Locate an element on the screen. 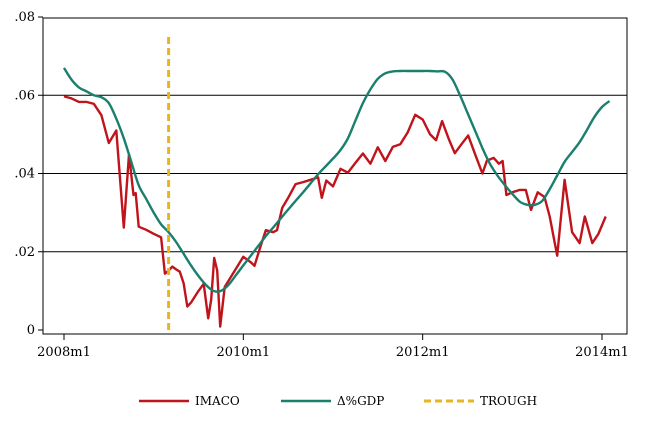 This screenshot has height=421, width=650. x-axis: 2008m1 2010m1 2012m1 2014m1 is located at coordinates (333, 347).